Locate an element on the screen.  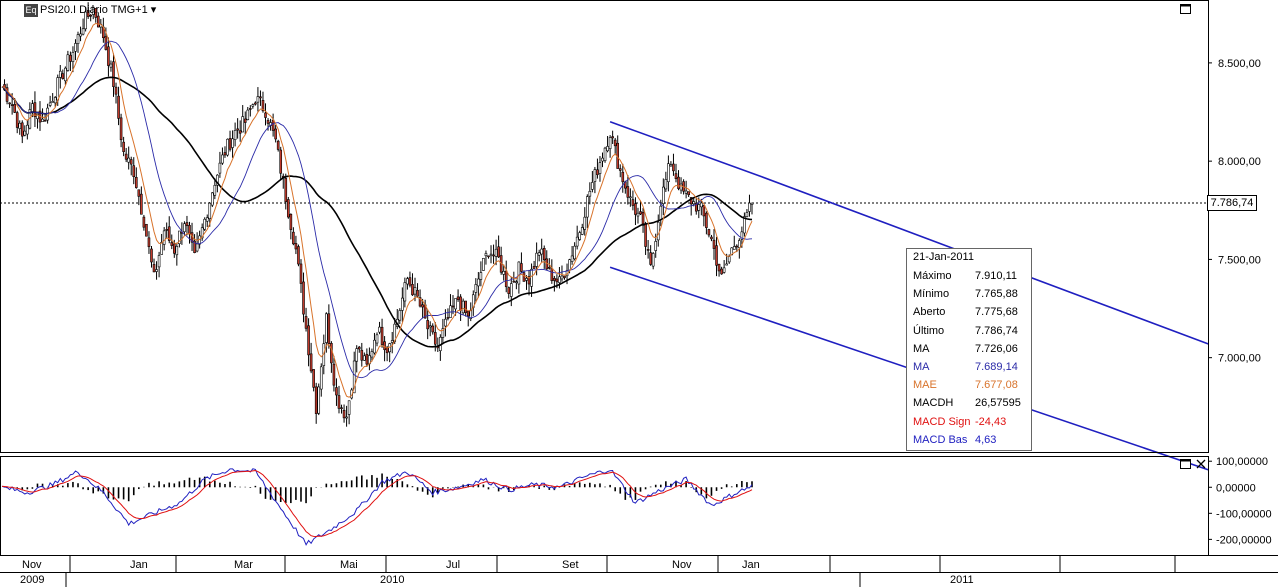
caret-down-icon: ▾ is located at coordinates (152, 10).